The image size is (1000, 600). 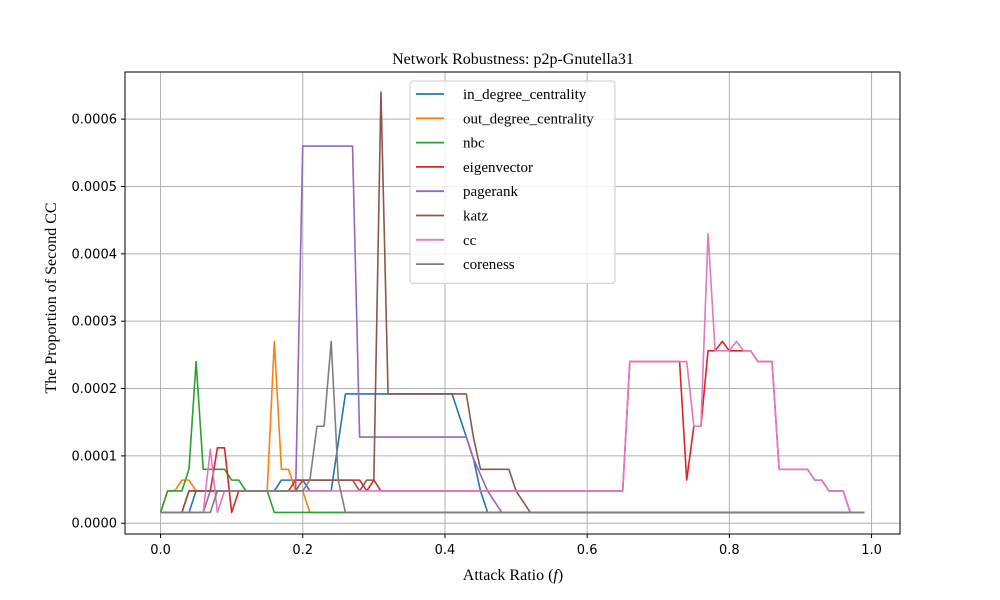 I want to click on x-tick-label: 0.8, so click(x=729, y=550).